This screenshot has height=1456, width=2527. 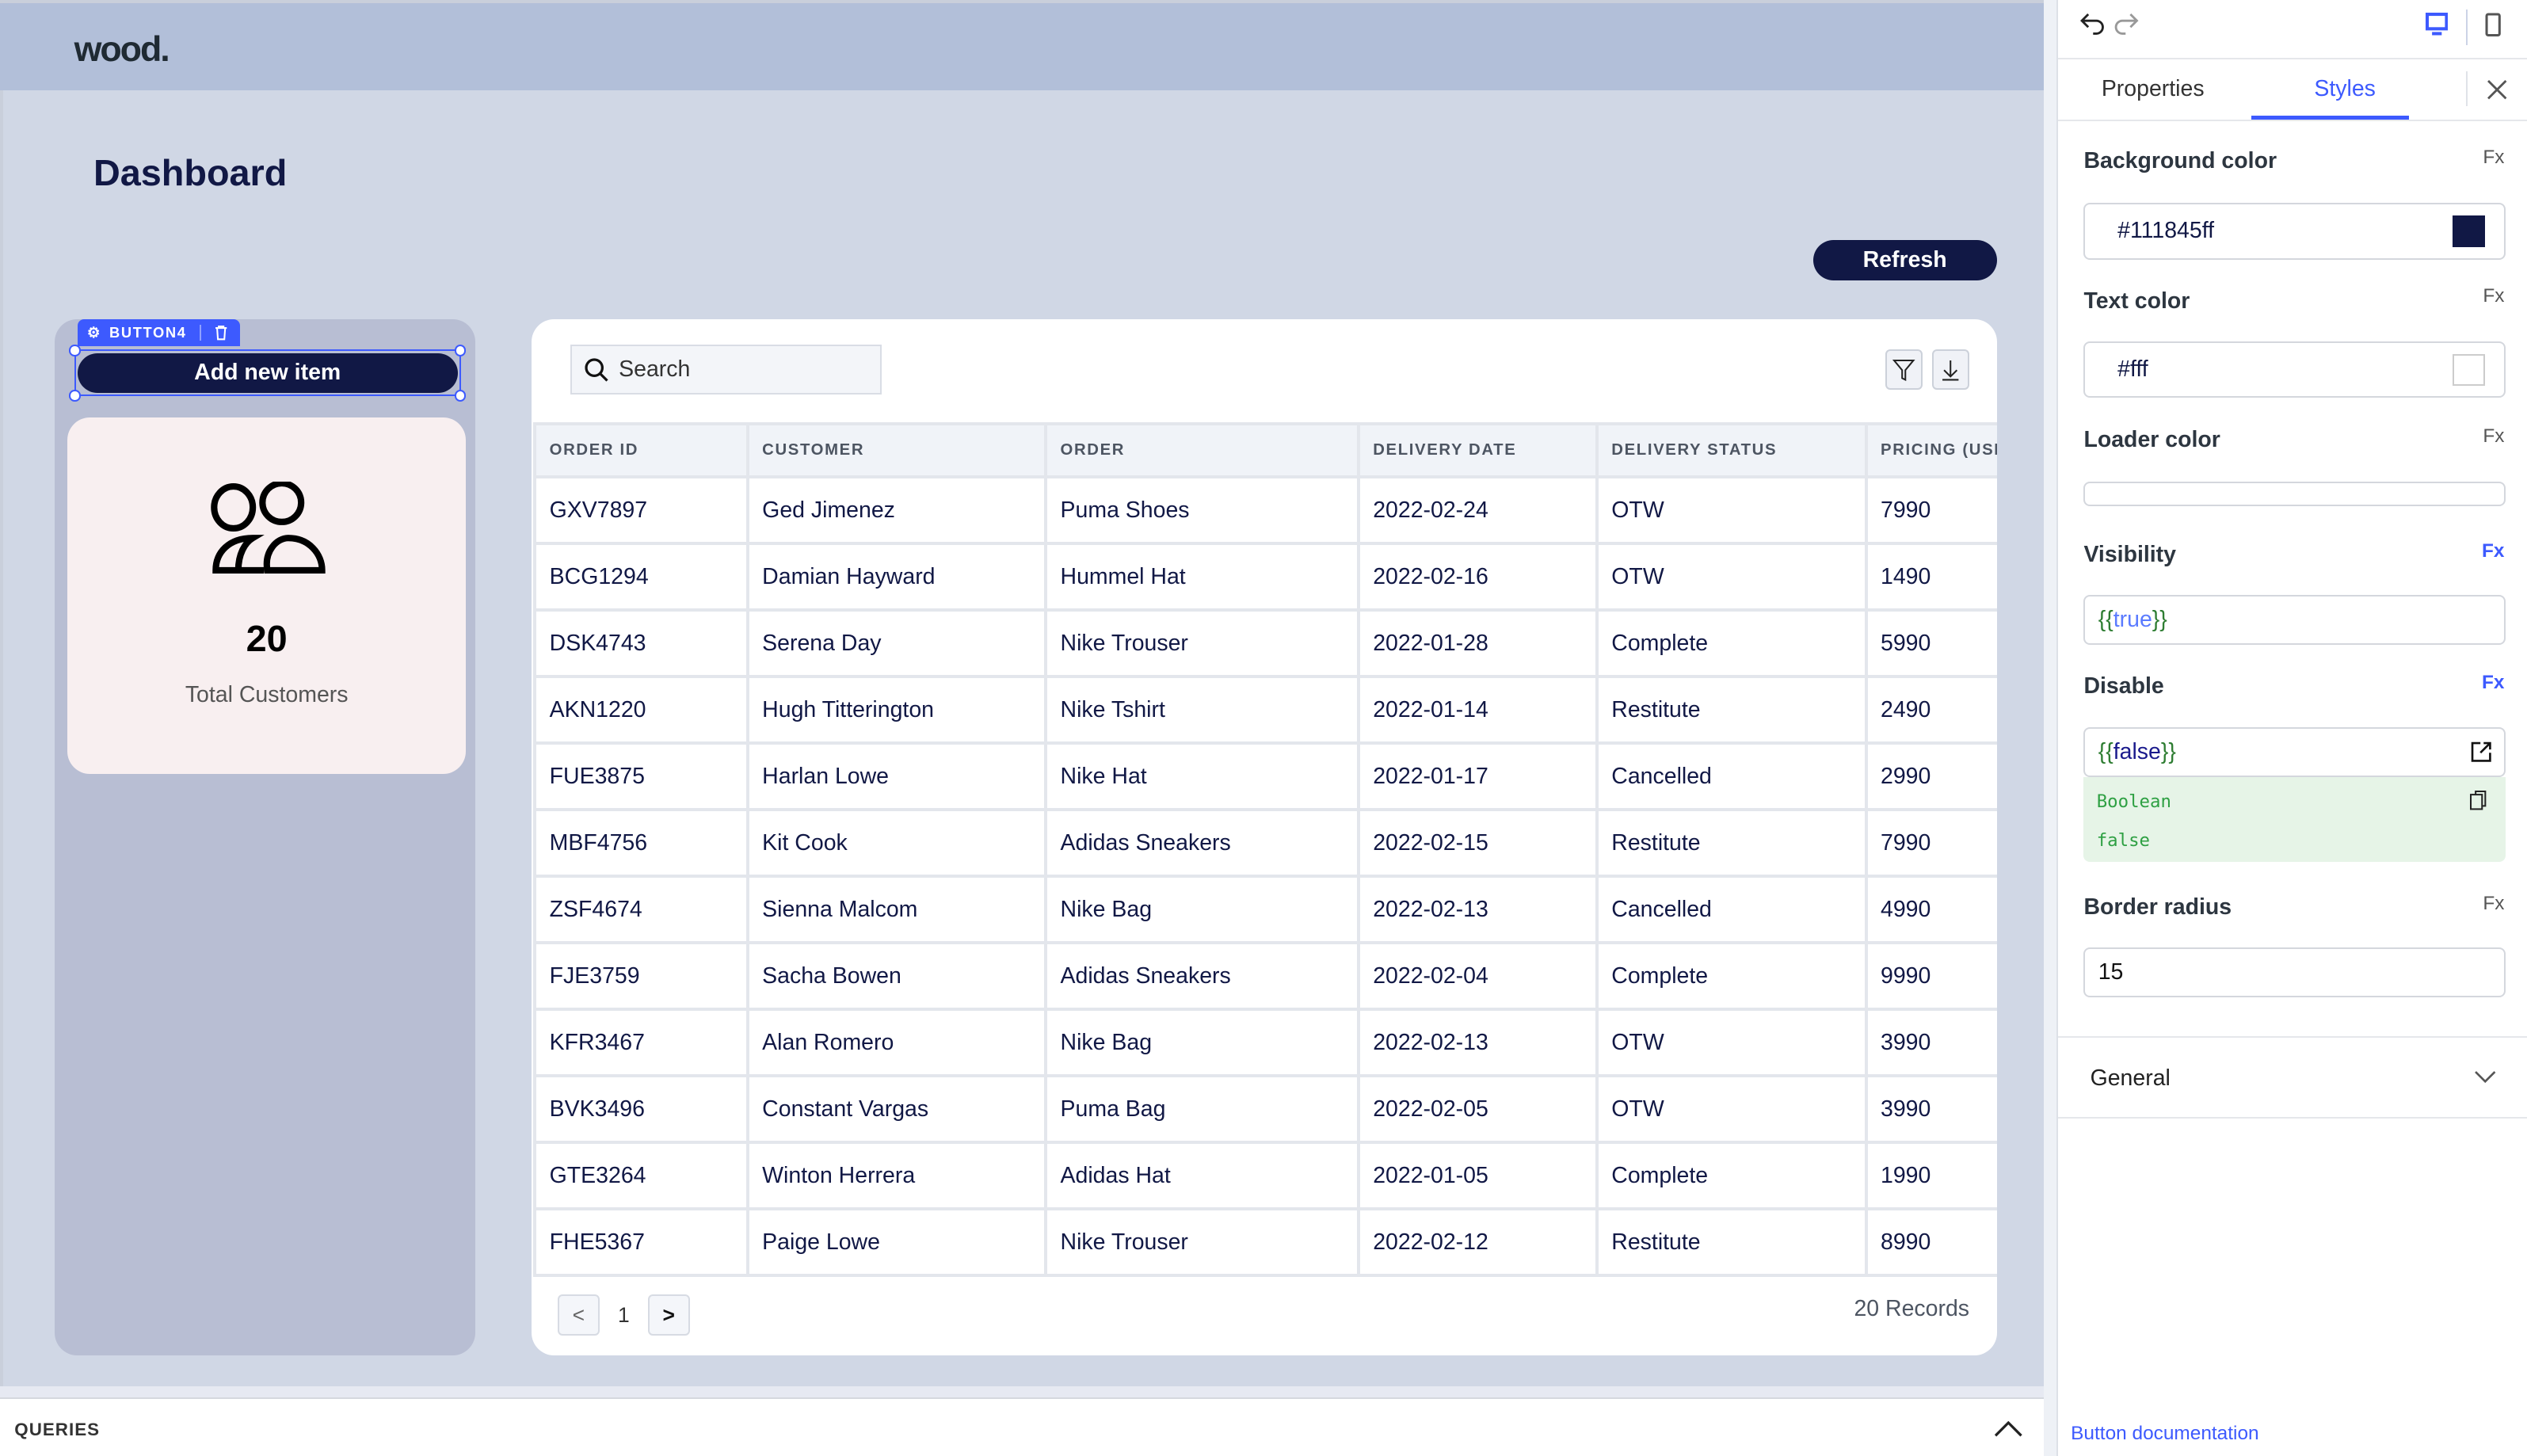 I want to click on filter-icon, so click(x=1903, y=370).